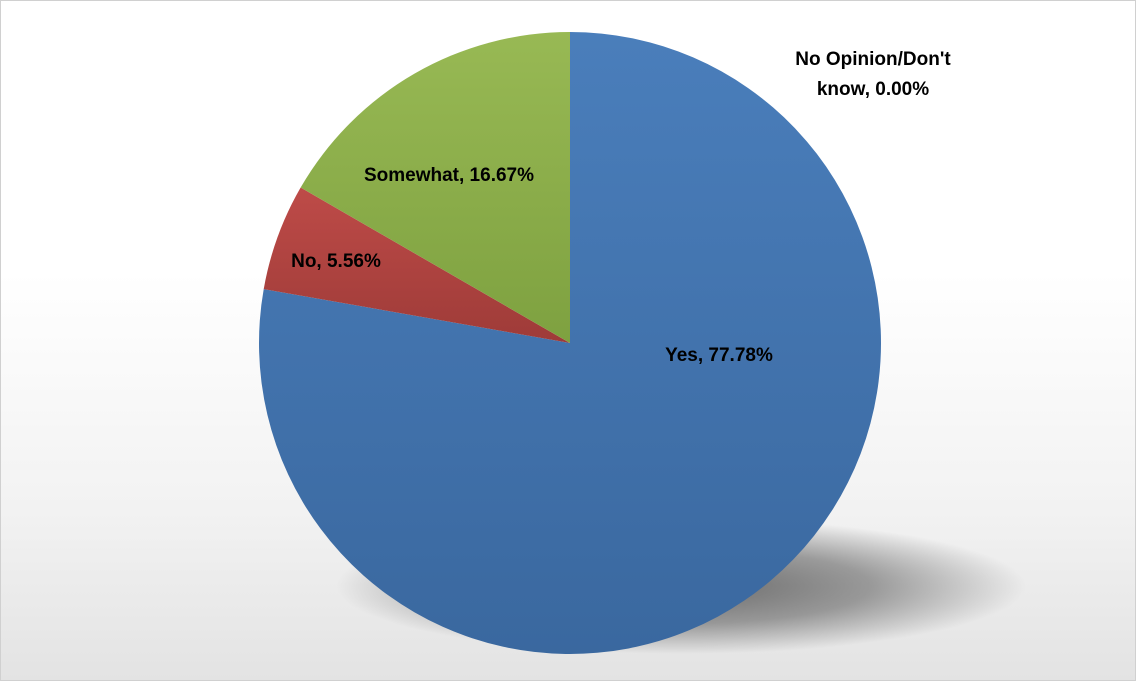  What do you see at coordinates (873, 89) in the screenshot?
I see `slice-label-no-opinion-line-2: know, 0.00%` at bounding box center [873, 89].